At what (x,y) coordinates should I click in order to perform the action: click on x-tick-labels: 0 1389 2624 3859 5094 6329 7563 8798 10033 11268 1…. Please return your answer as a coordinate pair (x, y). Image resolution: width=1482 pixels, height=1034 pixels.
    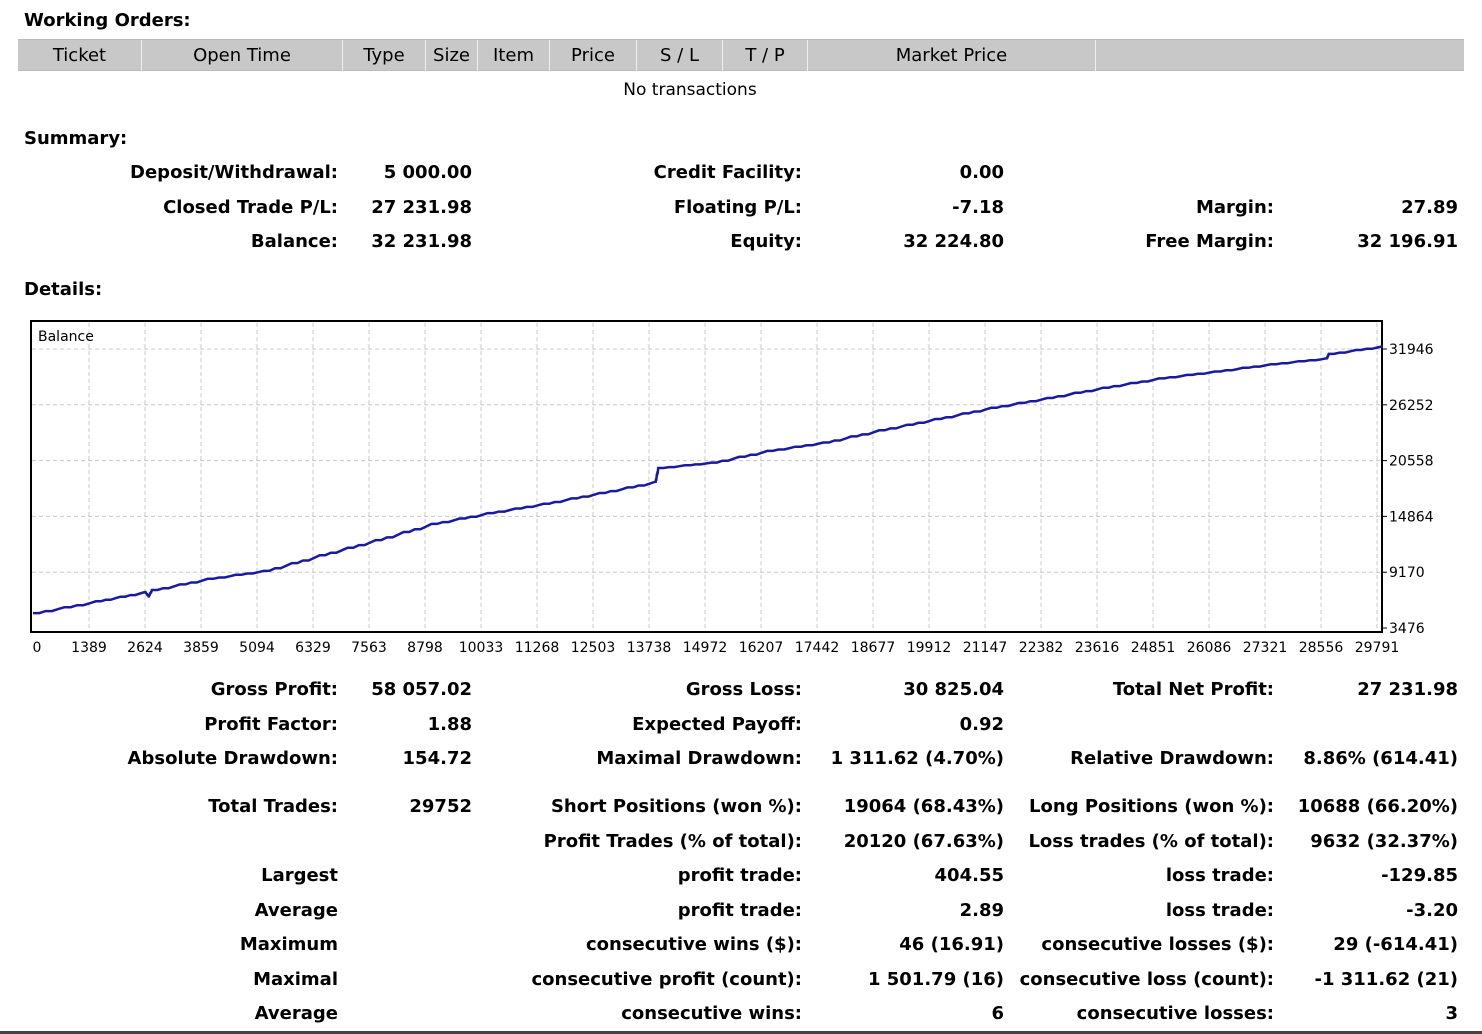
    Looking at the image, I should click on (716, 648).